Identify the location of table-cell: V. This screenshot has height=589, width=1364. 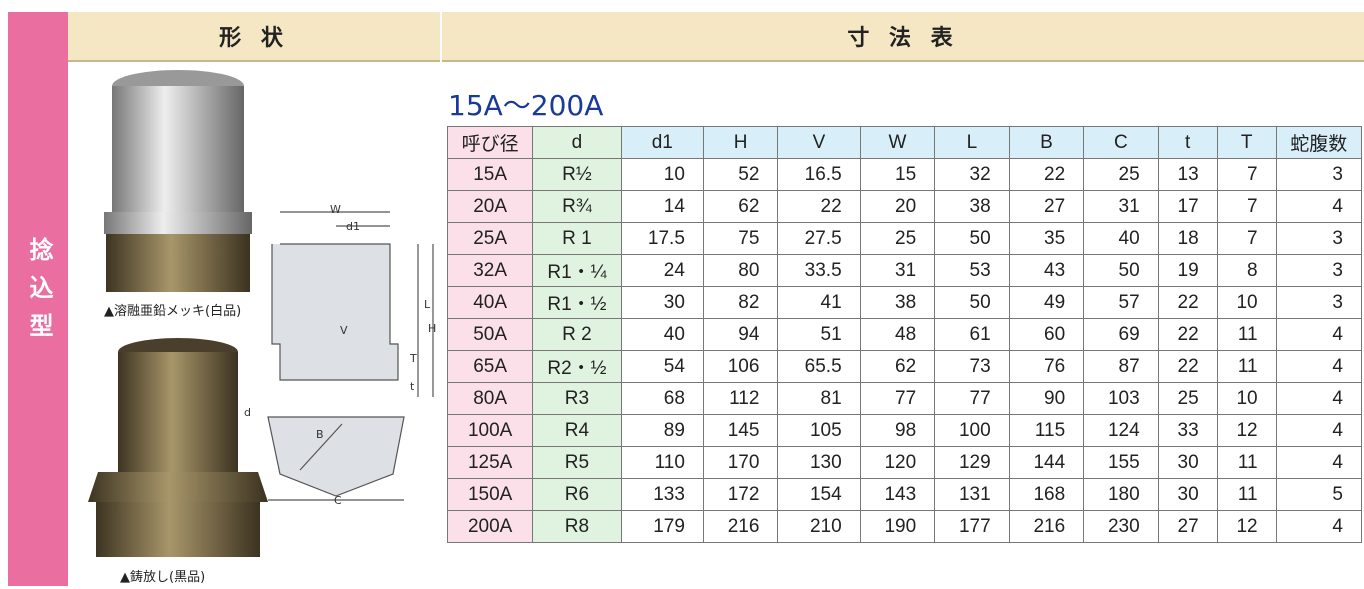
(819, 142).